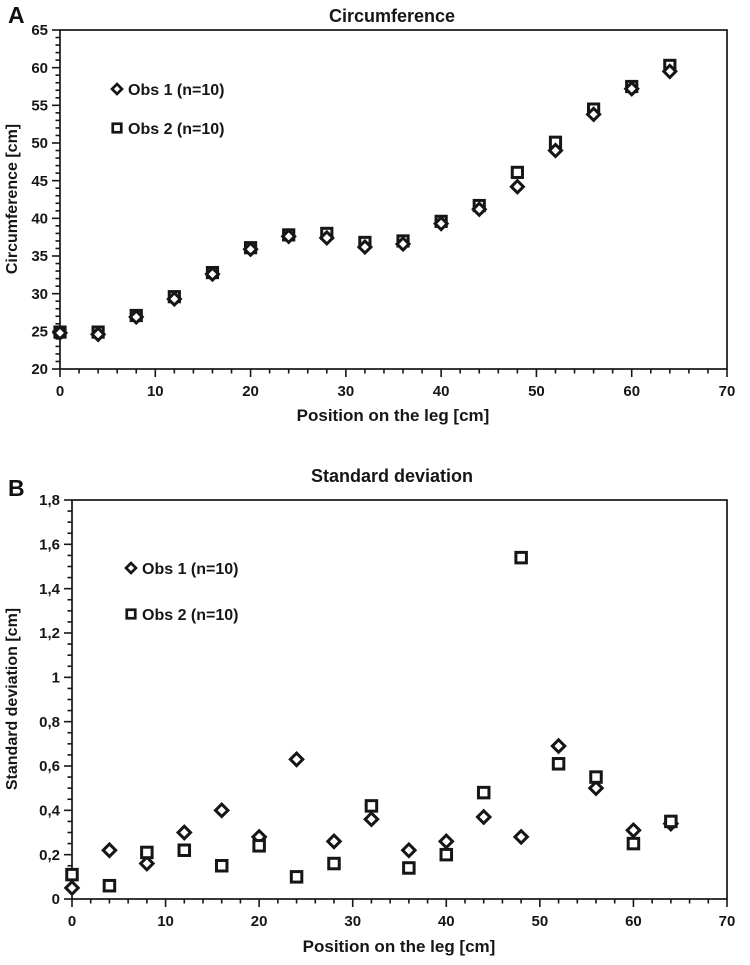 The width and height of the screenshot is (750, 965). Describe the element at coordinates (39, 332) in the screenshot. I see `y-tick-label: 25` at that location.